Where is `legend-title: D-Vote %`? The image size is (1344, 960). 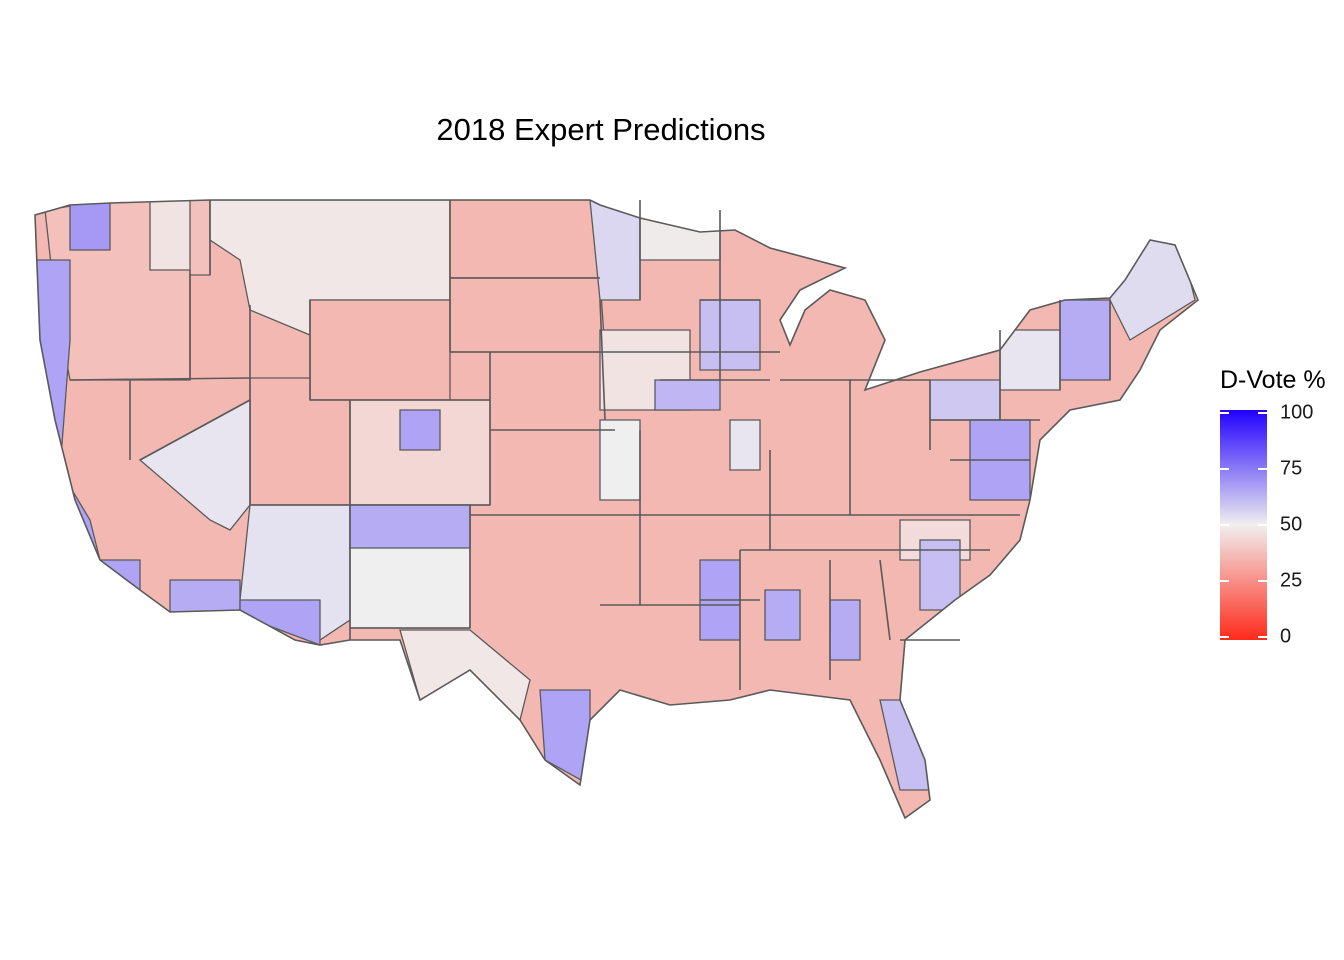 legend-title: D-Vote % is located at coordinates (1273, 380).